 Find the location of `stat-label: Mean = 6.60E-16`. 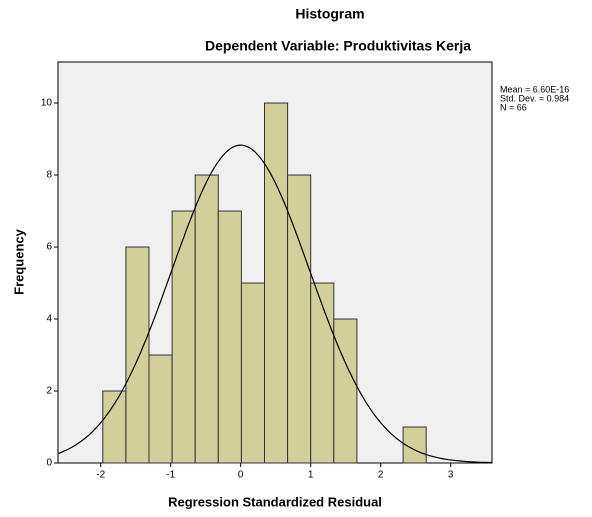

stat-label: Mean = 6.60E-16 is located at coordinates (534, 89).